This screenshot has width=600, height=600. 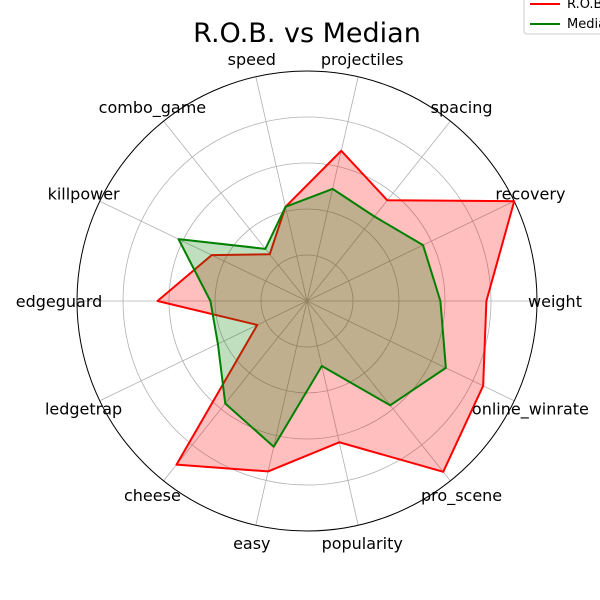 What do you see at coordinates (362, 59) in the screenshot?
I see `axis-label-projectiles: projectiles` at bounding box center [362, 59].